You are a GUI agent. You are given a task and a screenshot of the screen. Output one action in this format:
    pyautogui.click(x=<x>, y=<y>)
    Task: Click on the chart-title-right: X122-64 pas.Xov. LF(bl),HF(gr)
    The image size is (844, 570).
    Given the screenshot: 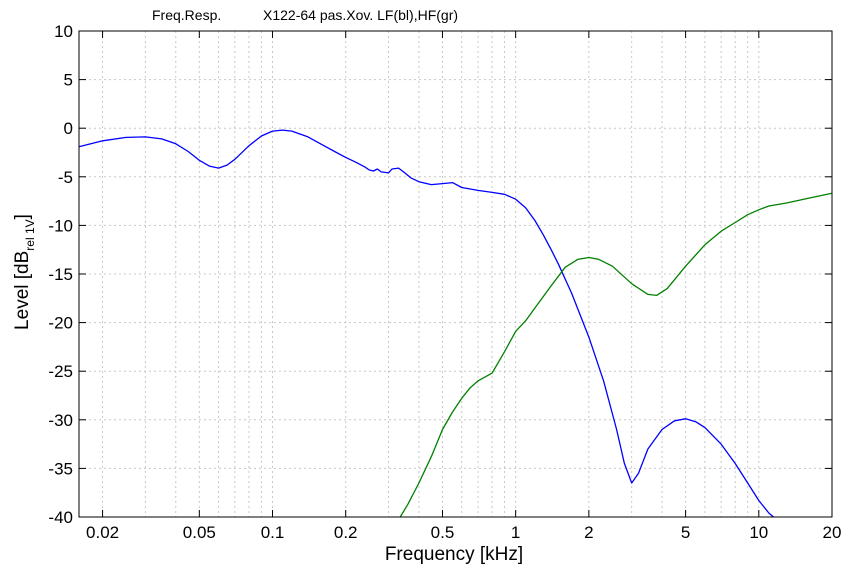 What is the action you would take?
    pyautogui.click(x=360, y=15)
    